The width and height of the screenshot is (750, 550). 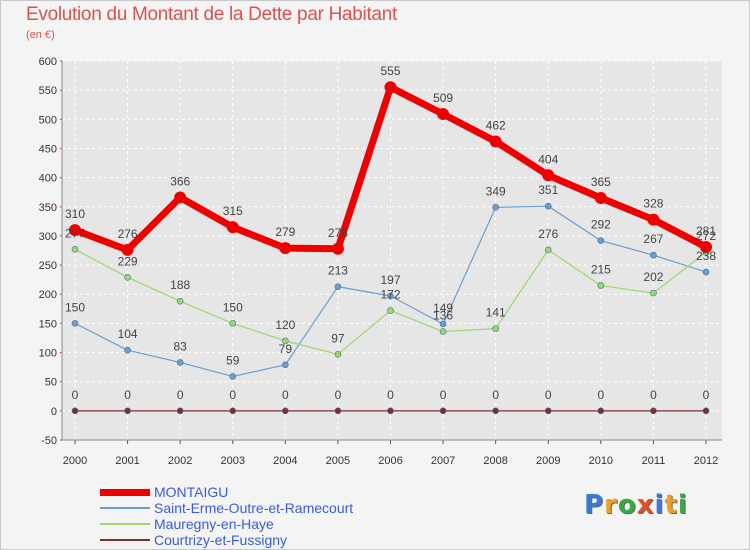 I want to click on proxiti-logo: Proxiti, so click(x=636, y=505).